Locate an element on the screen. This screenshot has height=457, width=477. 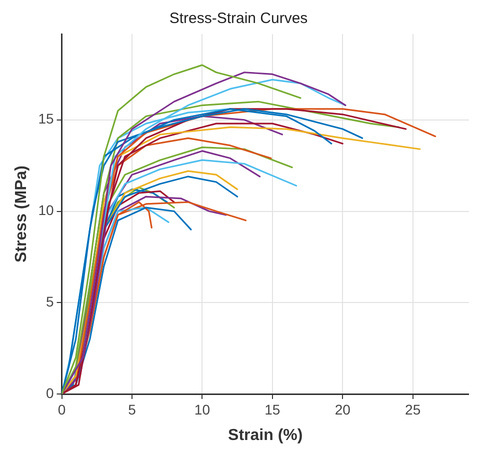
y-axis-title: Stress (MPa) is located at coordinates (21, 214).